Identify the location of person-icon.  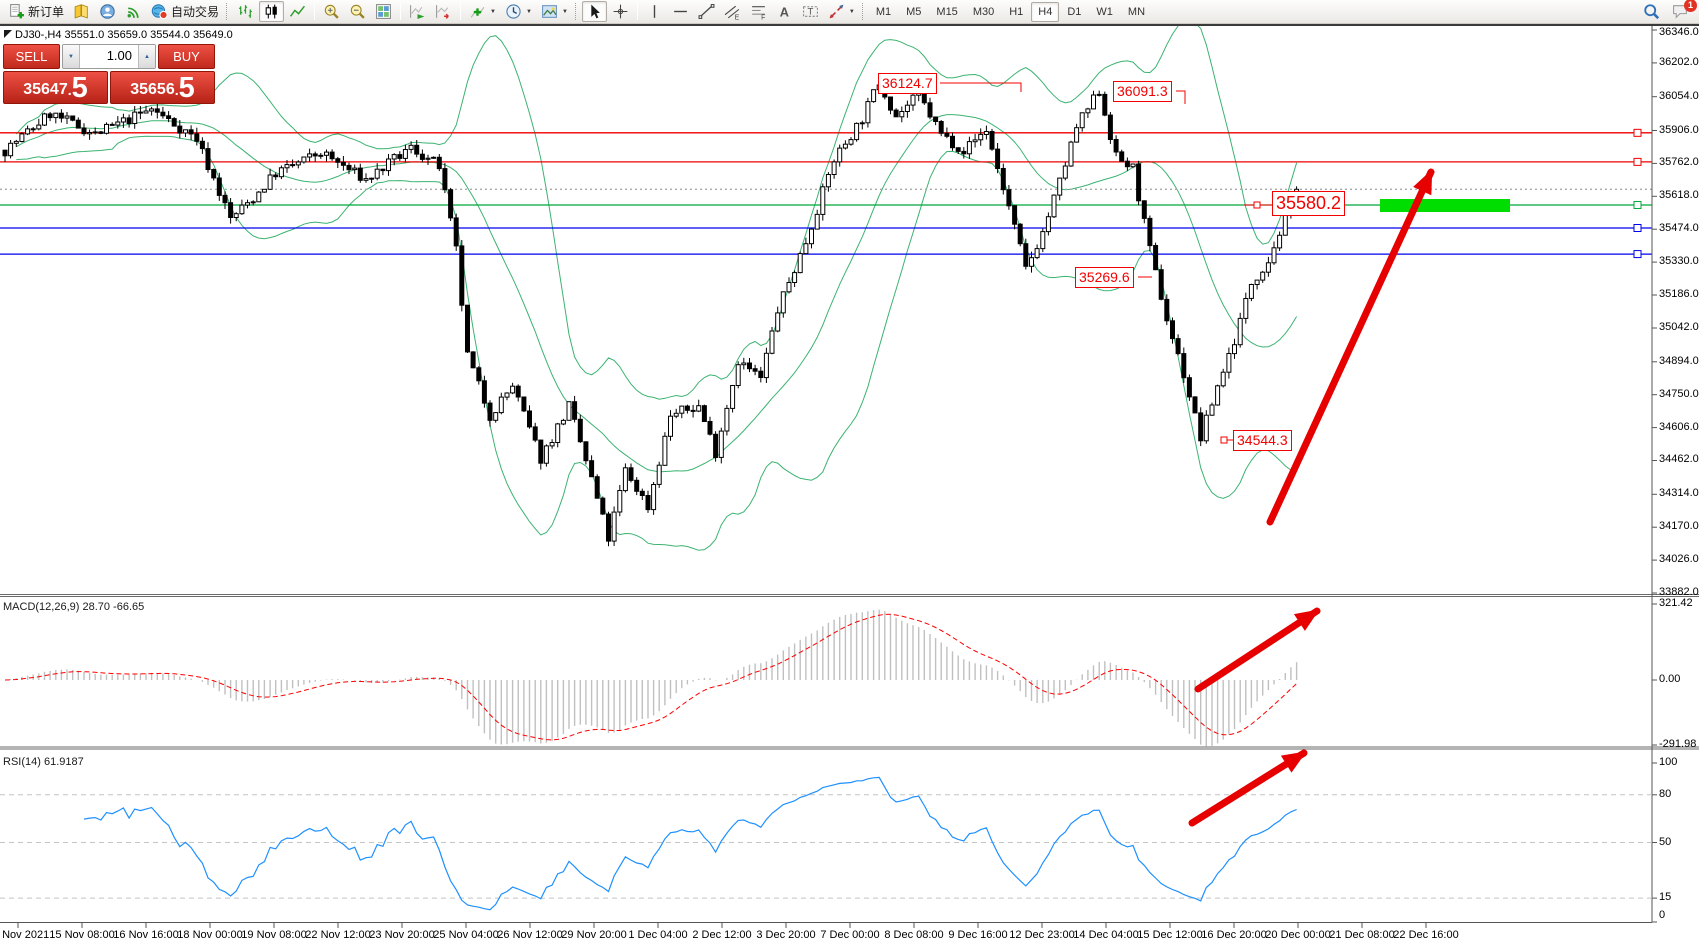
(107, 11).